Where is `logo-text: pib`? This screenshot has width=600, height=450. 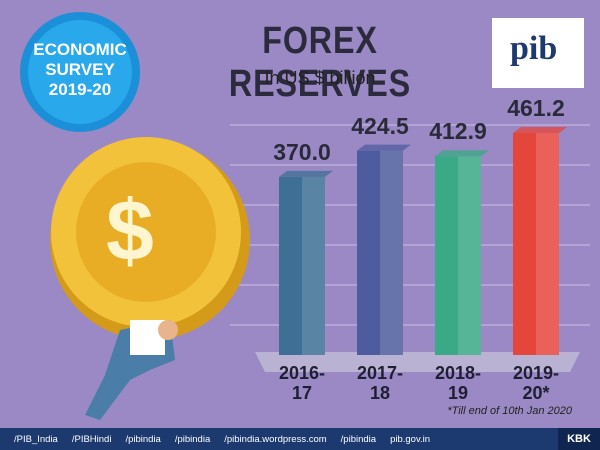 logo-text: pib is located at coordinates (534, 48).